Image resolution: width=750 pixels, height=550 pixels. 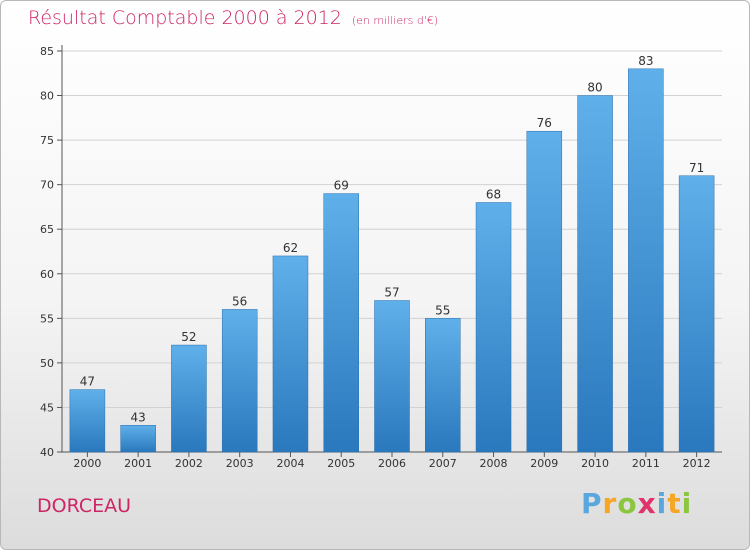 What do you see at coordinates (47, 229) in the screenshot?
I see `y-tick-label: 65` at bounding box center [47, 229].